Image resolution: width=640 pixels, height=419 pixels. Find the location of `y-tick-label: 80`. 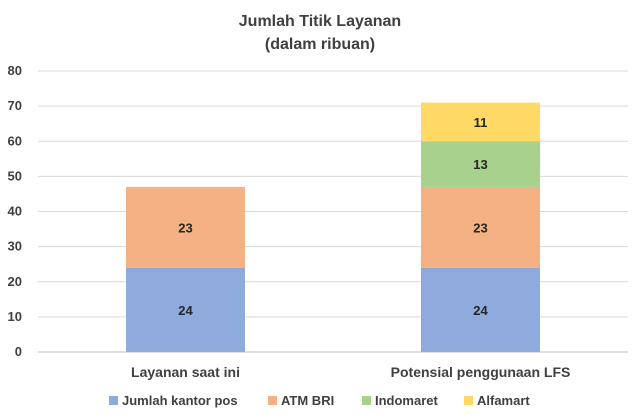

y-tick-label: 80 is located at coordinates (15, 70).